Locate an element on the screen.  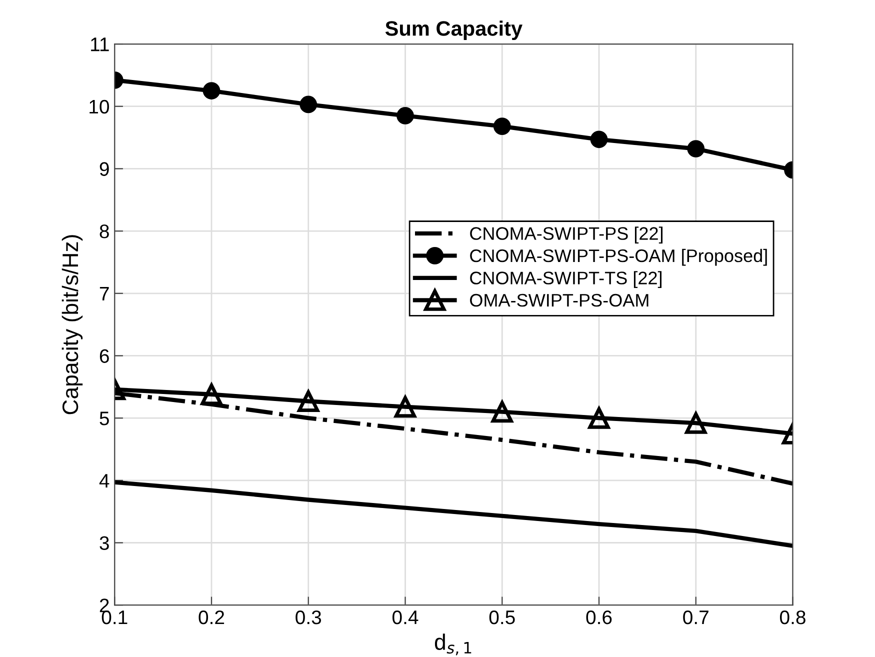
y-tick-label: 8 is located at coordinates (104, 231).